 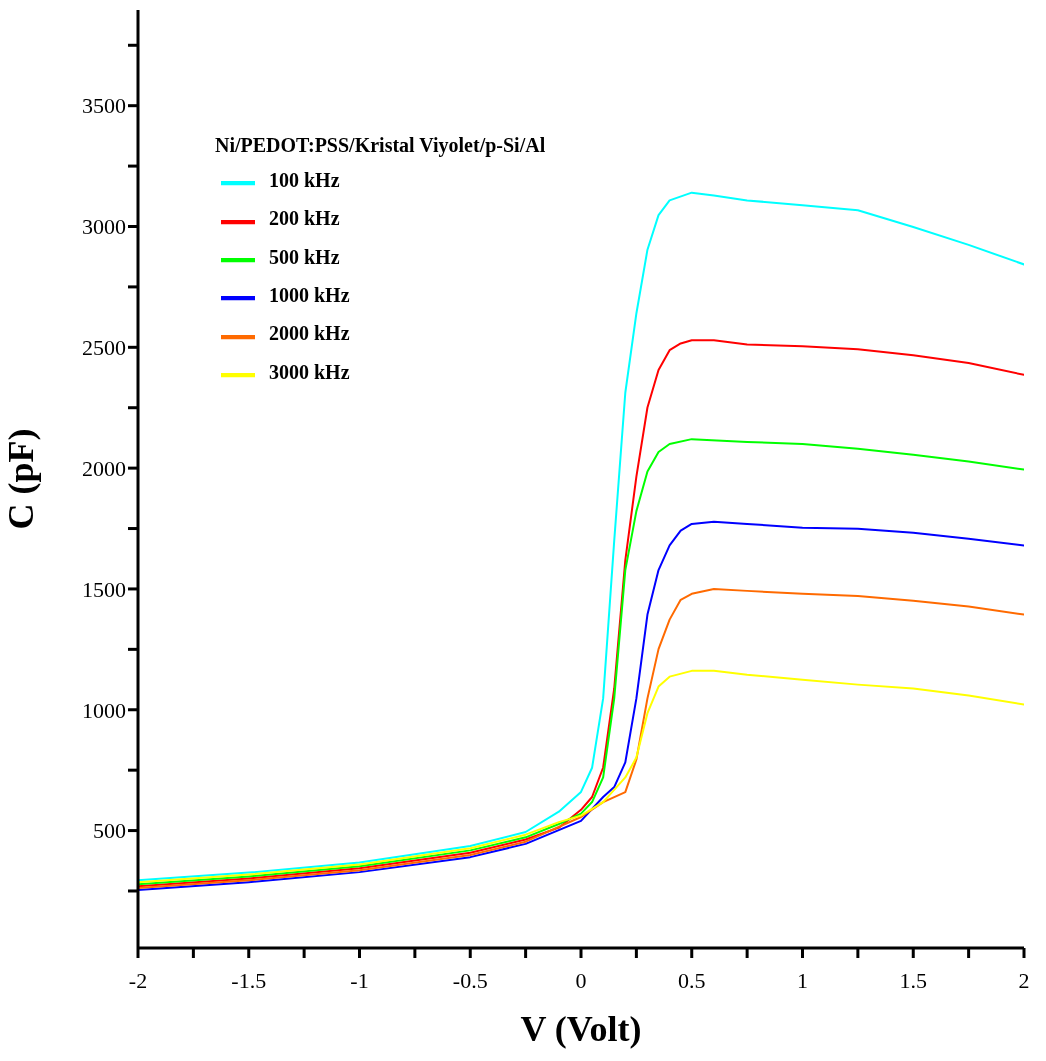 What do you see at coordinates (104, 710) in the screenshot?
I see `y-tick-label: 1000` at bounding box center [104, 710].